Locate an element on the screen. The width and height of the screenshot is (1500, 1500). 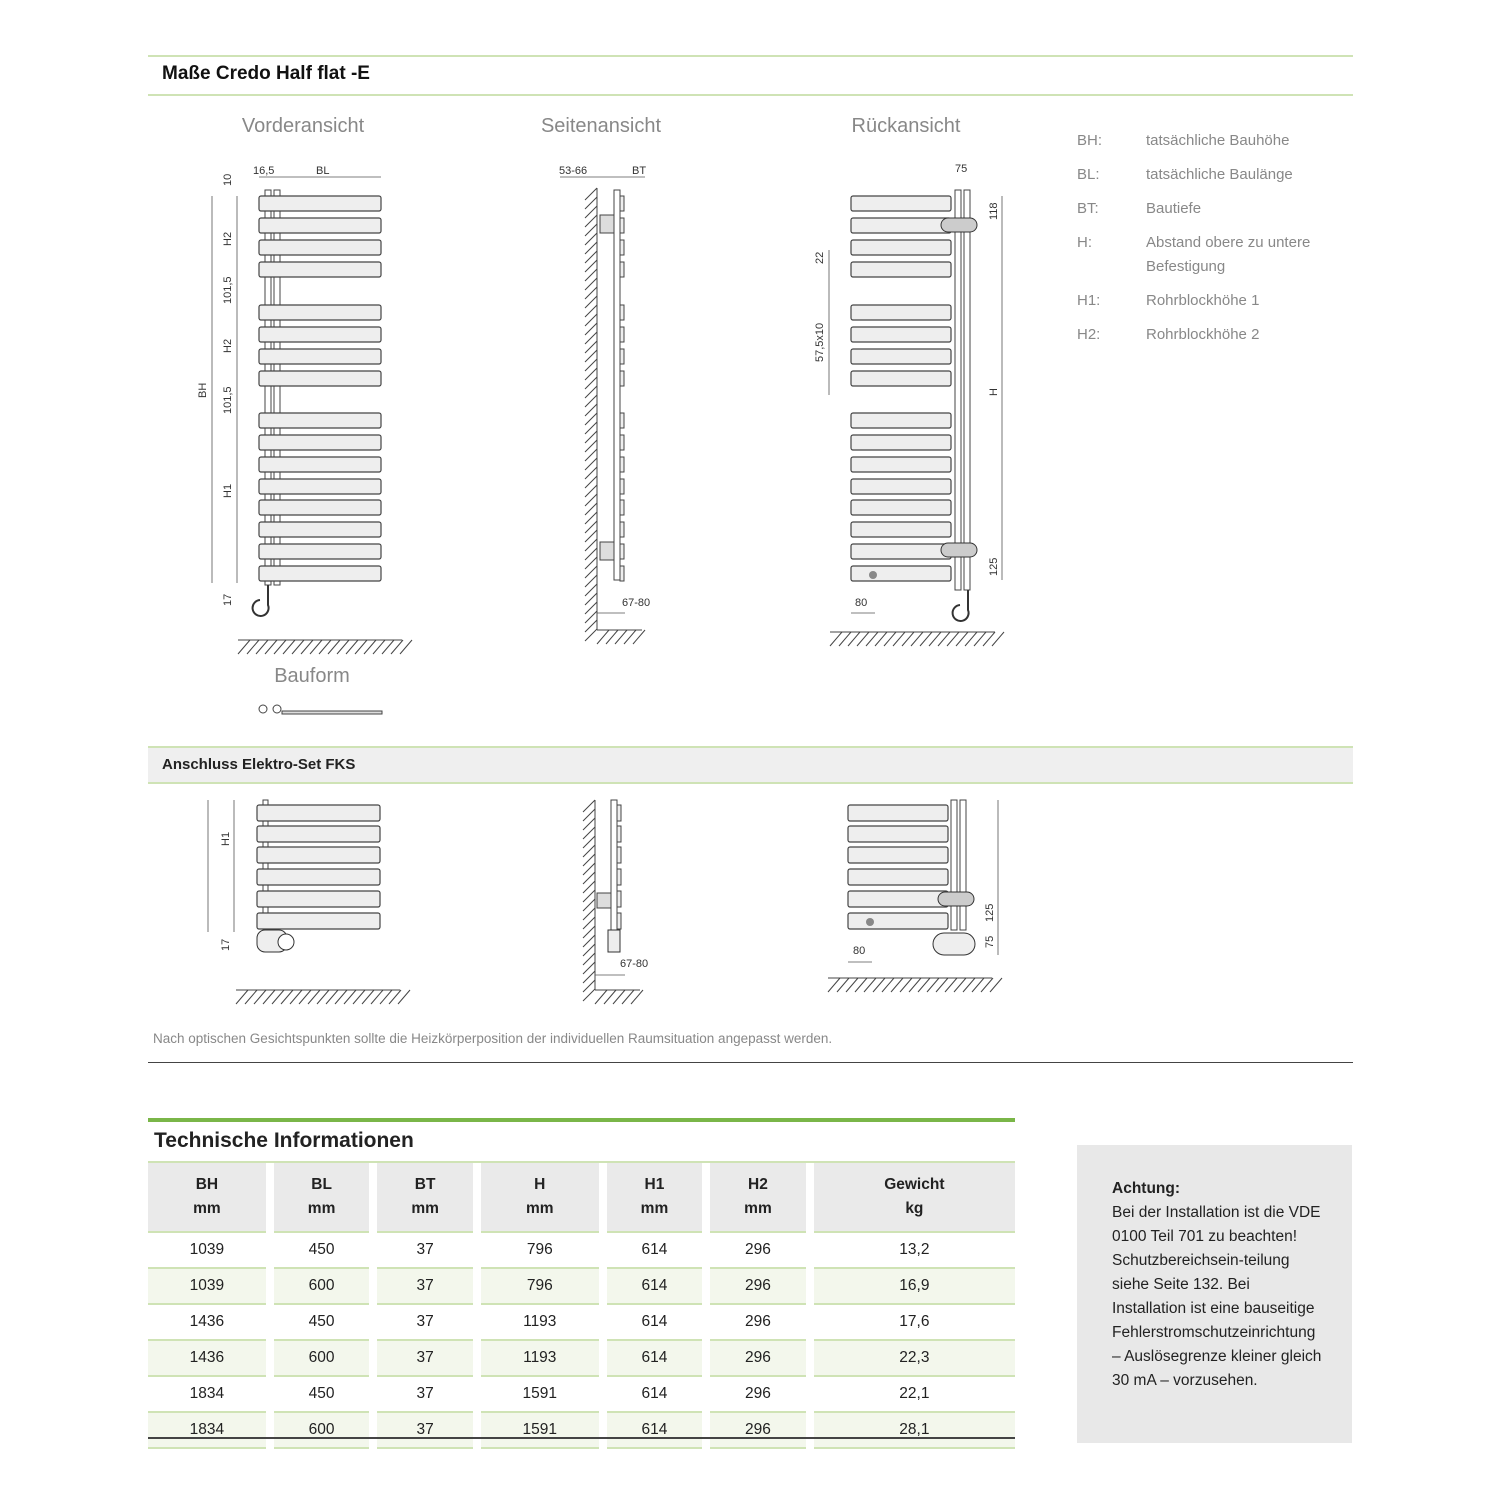
dim-back-spacing: 57,5x10 is located at coordinates (820, 342).